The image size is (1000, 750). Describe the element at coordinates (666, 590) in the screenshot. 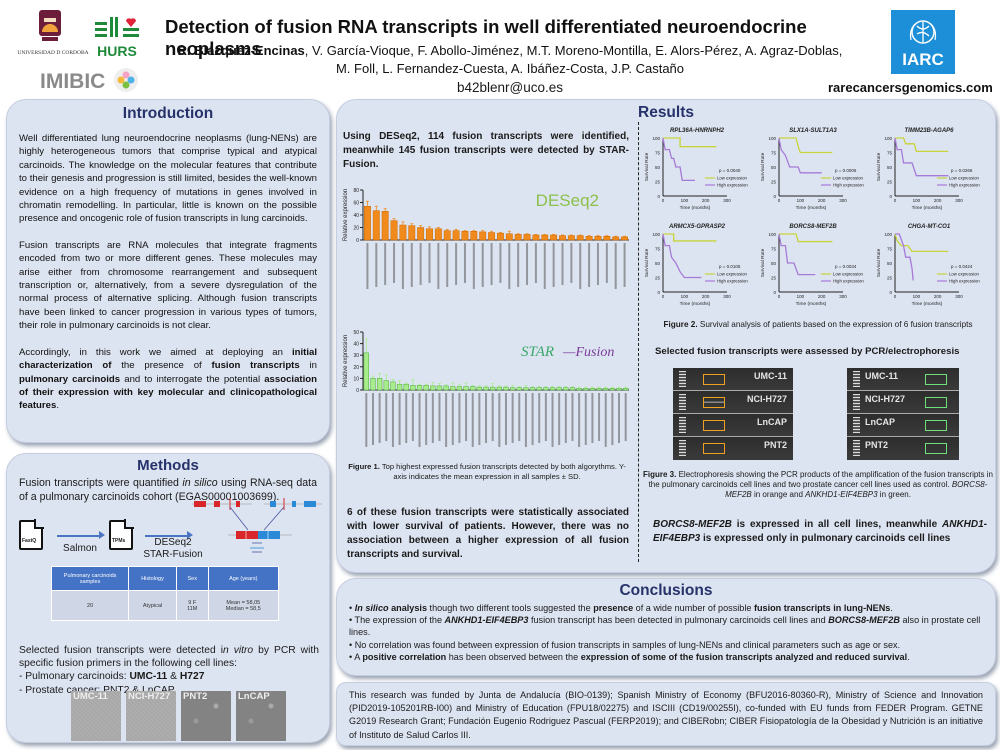

I see `conclusions-heading: Conclusions` at that location.